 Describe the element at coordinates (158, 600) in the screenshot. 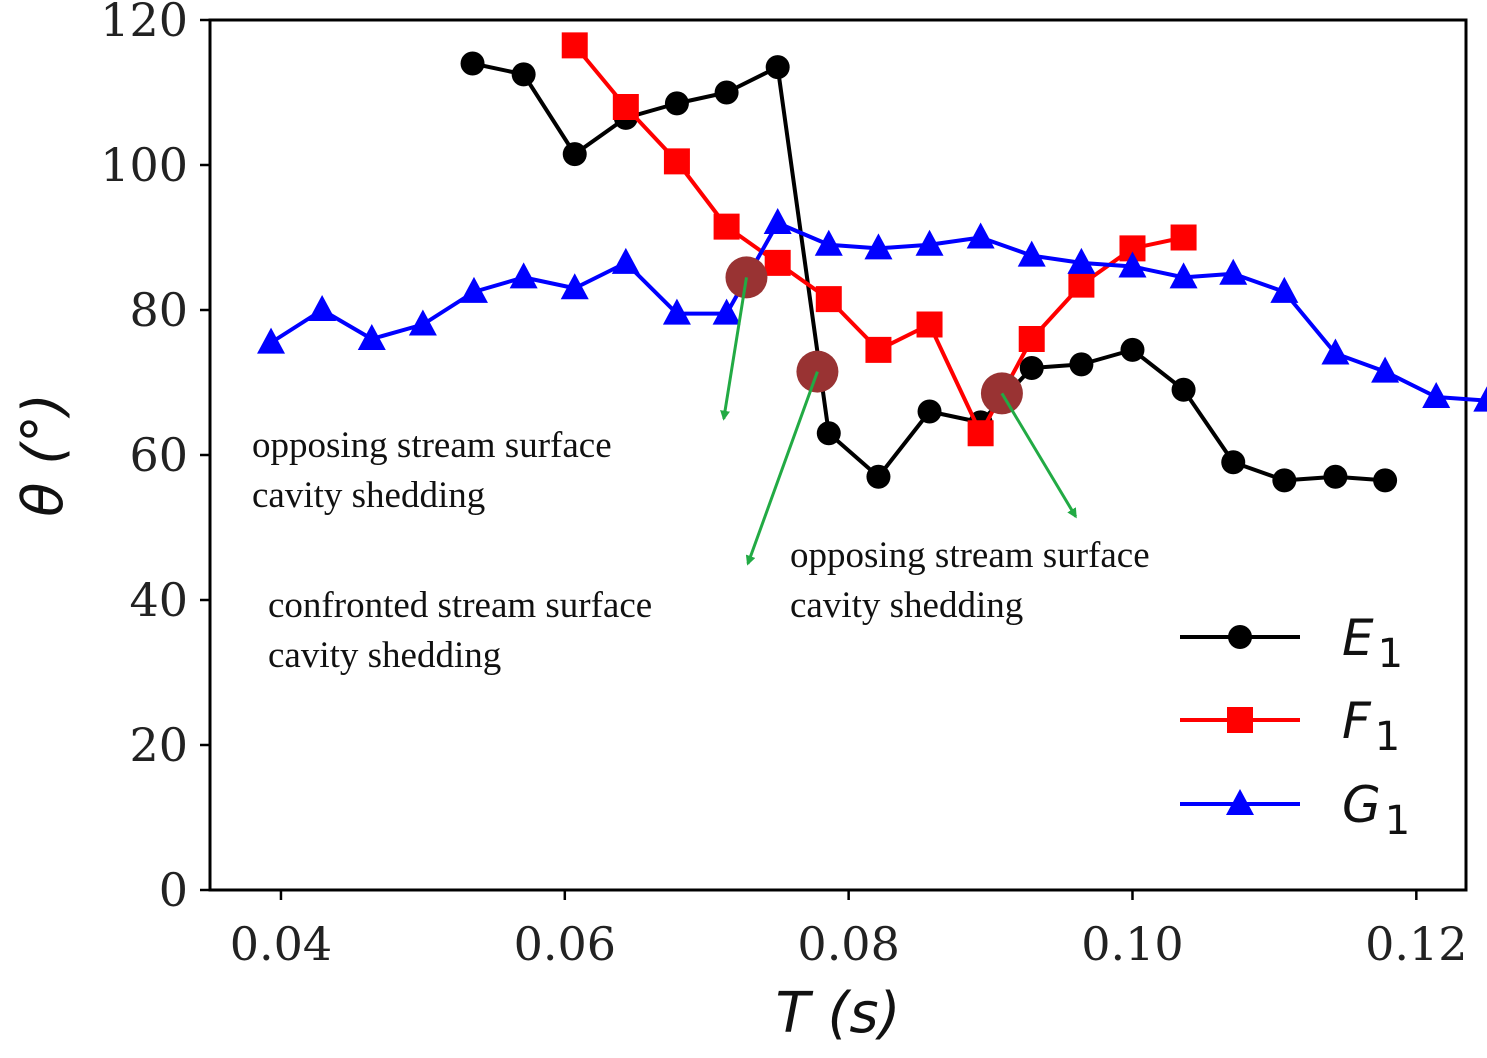

I see `y-tick-label: 40` at that location.